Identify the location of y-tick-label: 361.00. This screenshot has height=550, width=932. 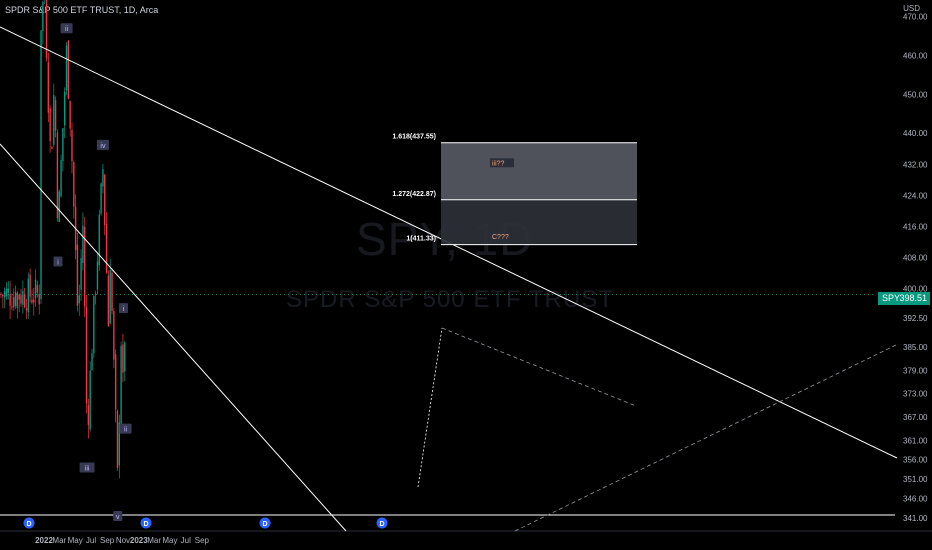
(915, 440).